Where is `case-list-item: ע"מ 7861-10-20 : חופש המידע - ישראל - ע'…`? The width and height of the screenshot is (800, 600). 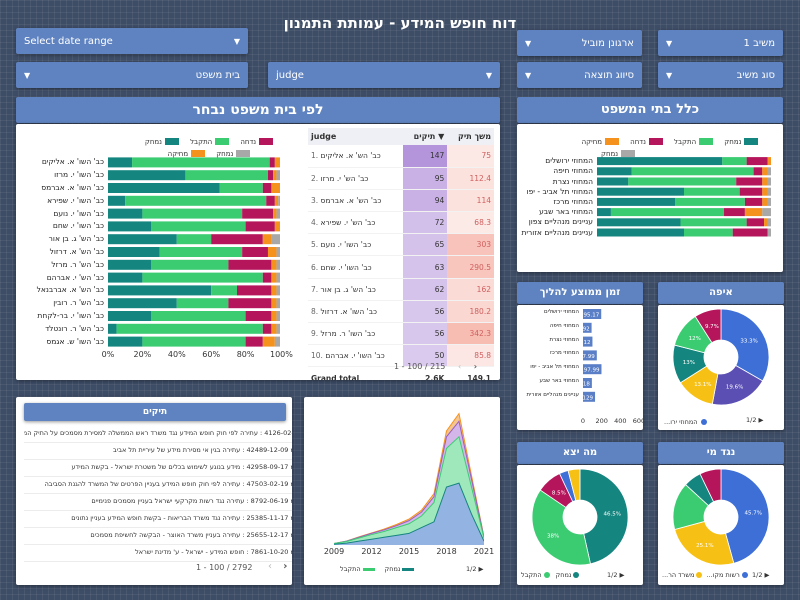 case-list-item: ע"מ 7861-10-20 : חופש המידע - ישראל - ע'… is located at coordinates (158, 552).